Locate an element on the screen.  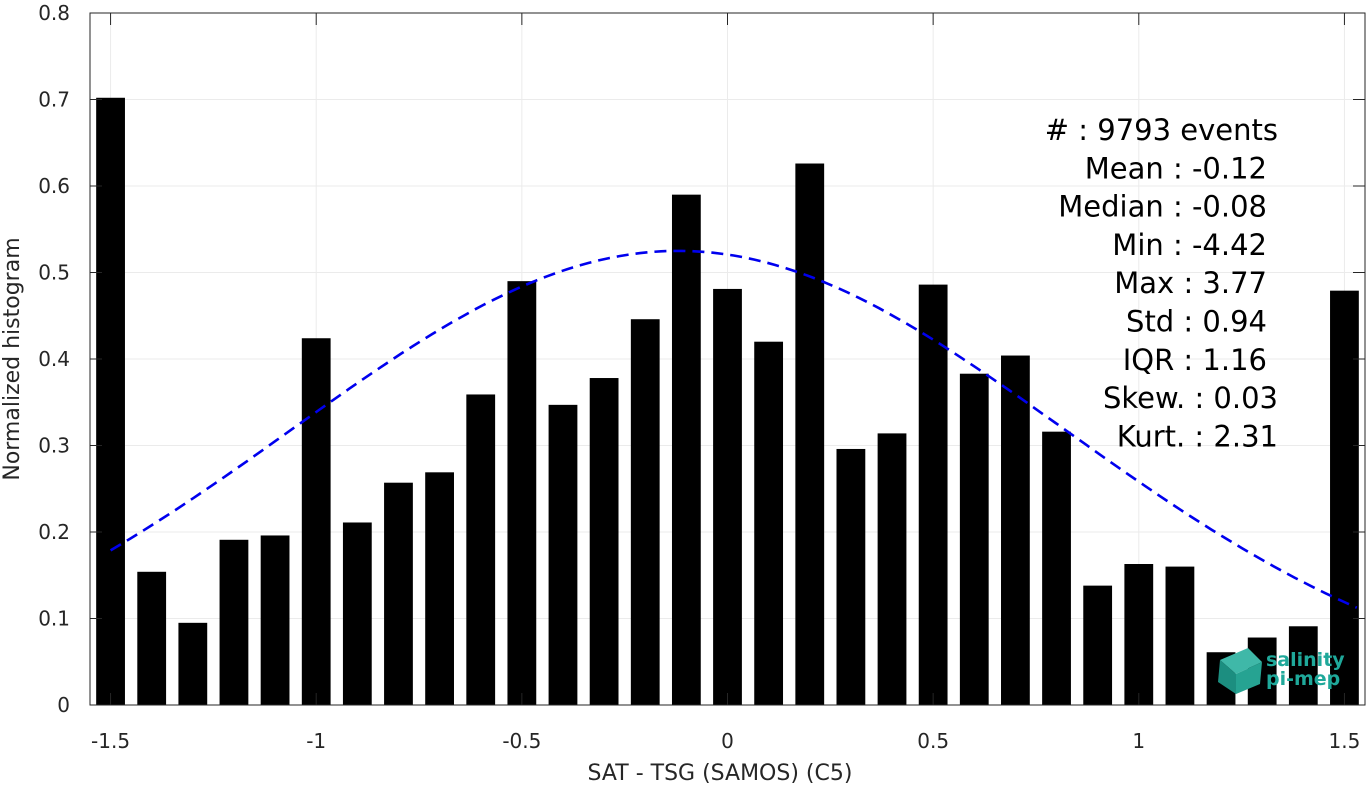
x-tick-label: -1 is located at coordinates (316, 741).